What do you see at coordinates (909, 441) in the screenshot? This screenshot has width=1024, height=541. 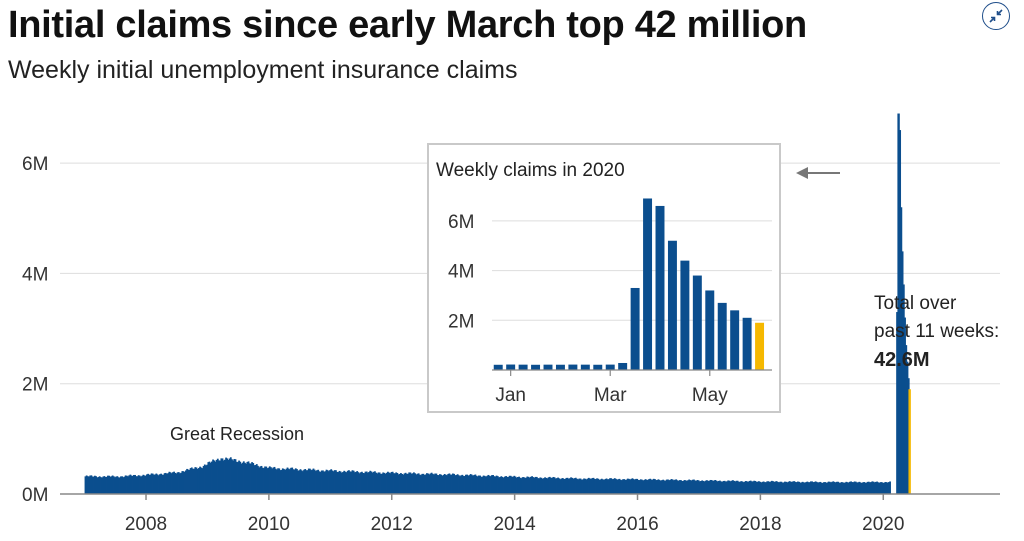 I see `main-bar-2020` at bounding box center [909, 441].